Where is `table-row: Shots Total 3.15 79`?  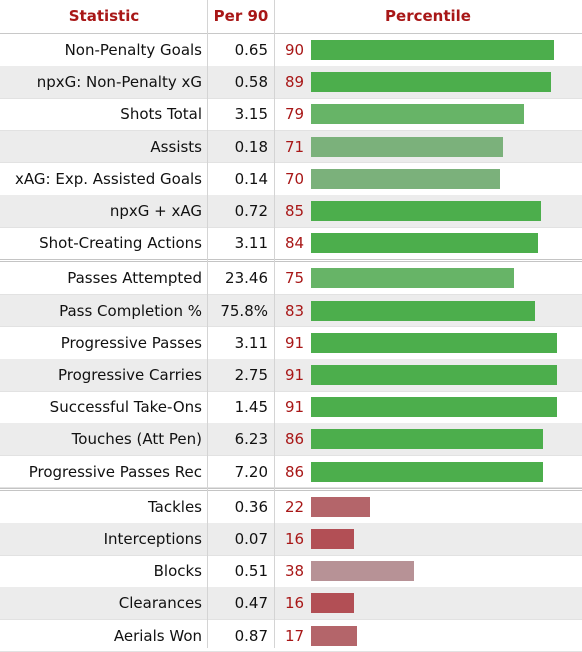 table-row: Shots Total 3.15 79 is located at coordinates (291, 114).